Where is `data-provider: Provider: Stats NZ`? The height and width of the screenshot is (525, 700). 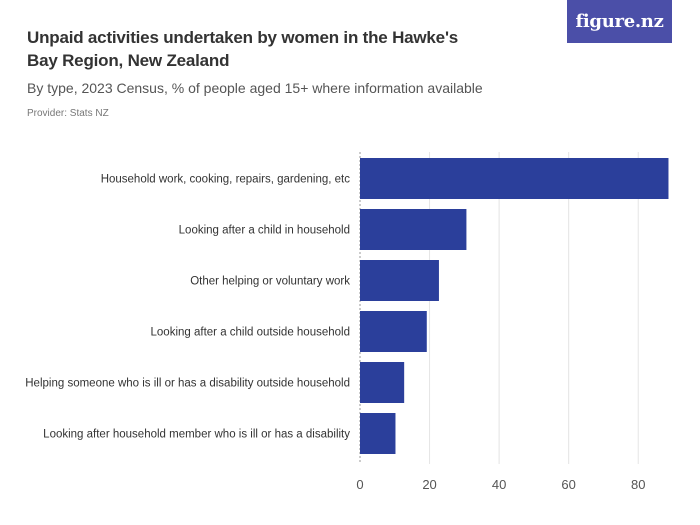 data-provider: Provider: Stats NZ is located at coordinates (68, 113).